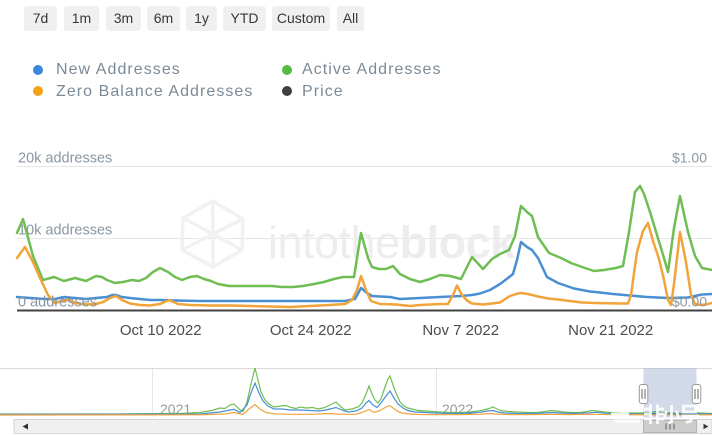 Image resolution: width=712 pixels, height=436 pixels. I want to click on svg-text: 10k addresses, so click(65, 231).